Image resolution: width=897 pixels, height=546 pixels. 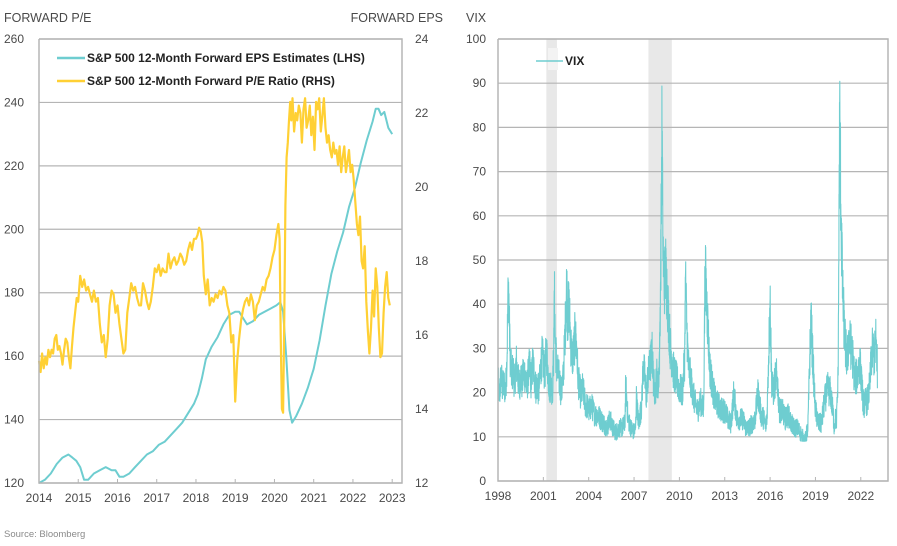 I want to click on x-tick-label: 2017, so click(x=156, y=498).